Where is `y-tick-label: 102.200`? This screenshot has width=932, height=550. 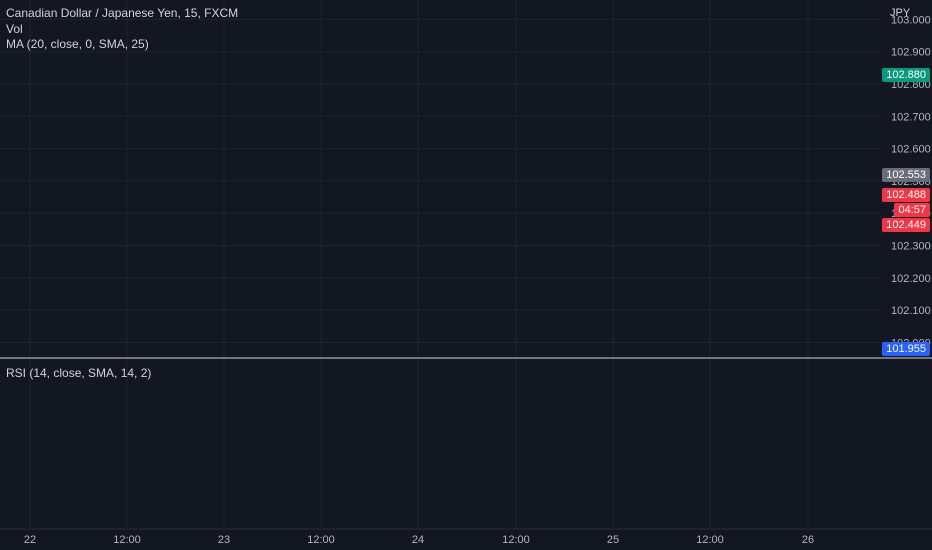
y-tick-label: 102.200 is located at coordinates (911, 279).